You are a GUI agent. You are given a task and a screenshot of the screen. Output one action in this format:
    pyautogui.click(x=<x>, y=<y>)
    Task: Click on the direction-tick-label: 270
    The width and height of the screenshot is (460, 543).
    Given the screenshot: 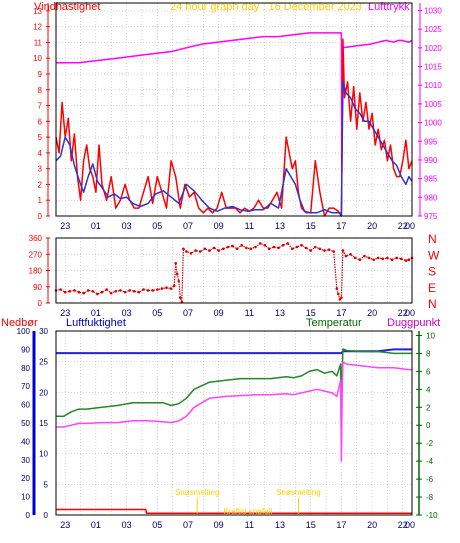 What is the action you would take?
    pyautogui.click(x=36, y=254)
    